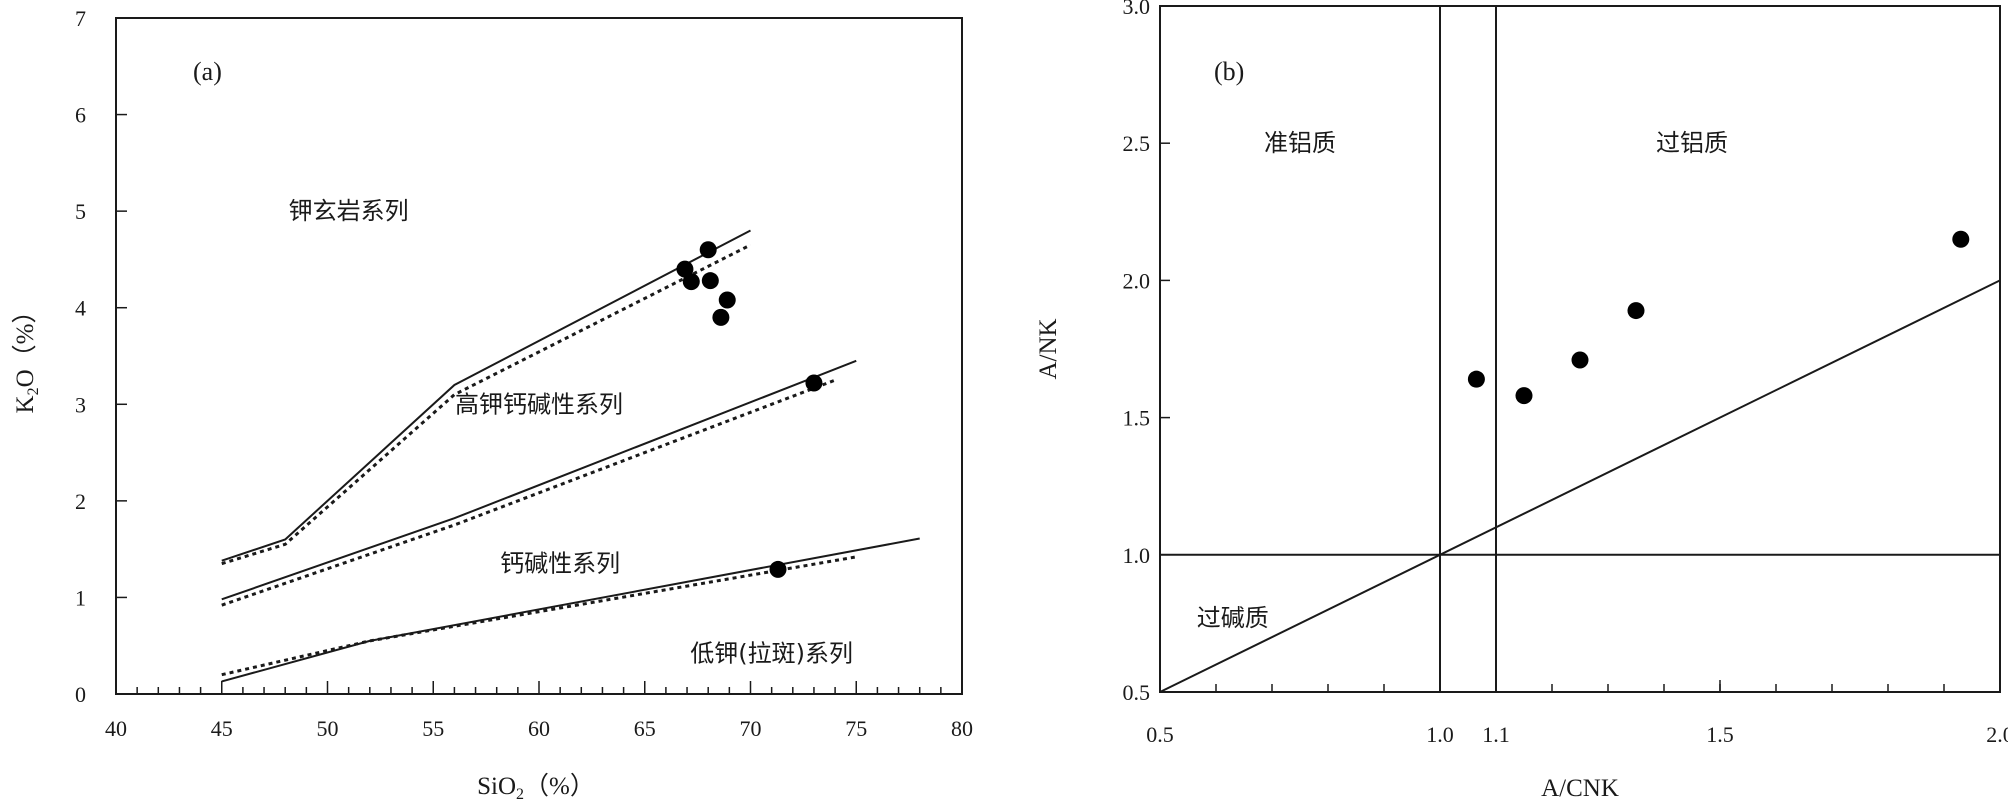 This screenshot has height=804, width=2008. What do you see at coordinates (1692, 143) in the screenshot?
I see `alumina-field-label: 过铝质` at bounding box center [1692, 143].